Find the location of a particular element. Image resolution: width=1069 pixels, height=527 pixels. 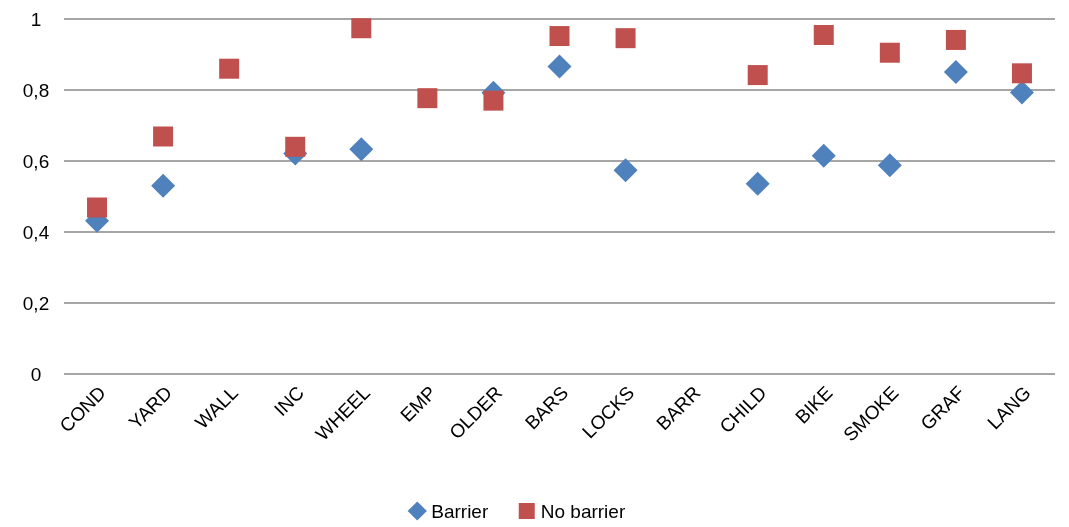

x-tick-label: INC is located at coordinates (289, 400).